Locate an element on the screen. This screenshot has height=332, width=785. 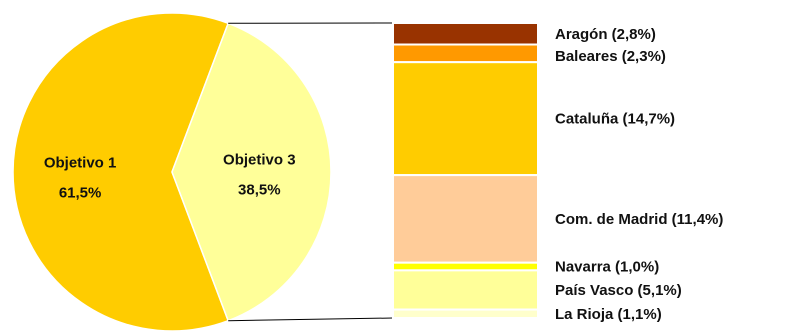
bar-label-com-de-madrid: Com. de Madrid (11,4%) is located at coordinates (639, 219).